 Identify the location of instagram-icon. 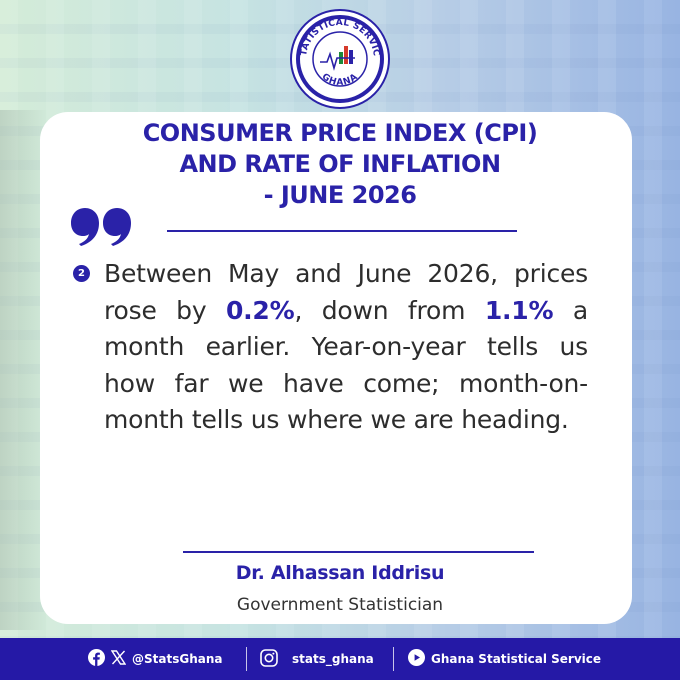
(269, 659).